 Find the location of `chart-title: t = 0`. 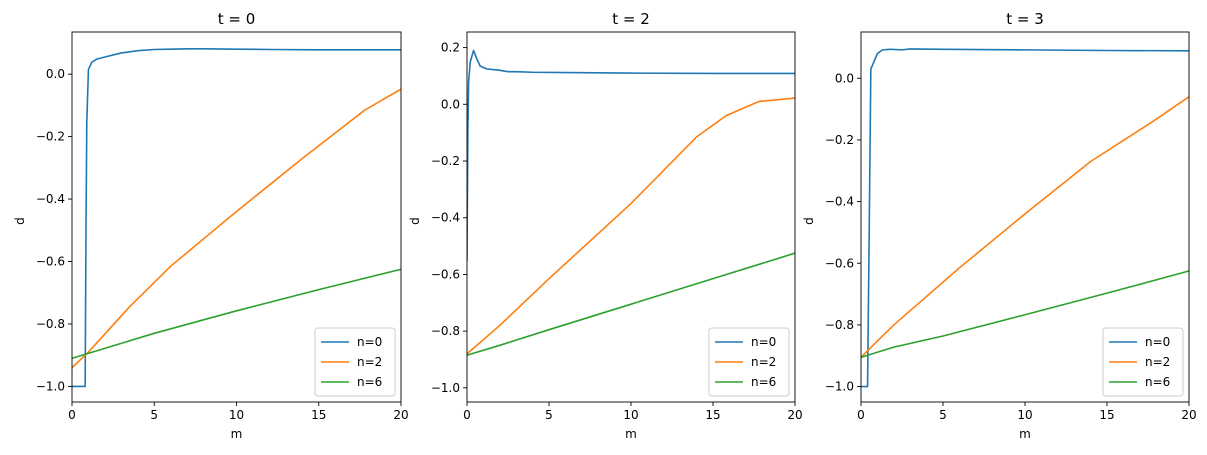

chart-title: t = 0 is located at coordinates (237, 19).